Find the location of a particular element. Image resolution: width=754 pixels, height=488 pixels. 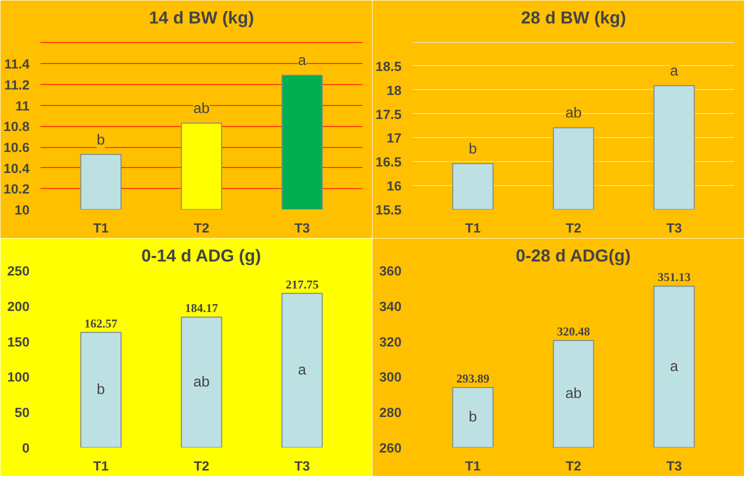

data-label: 351.13 is located at coordinates (674, 277).